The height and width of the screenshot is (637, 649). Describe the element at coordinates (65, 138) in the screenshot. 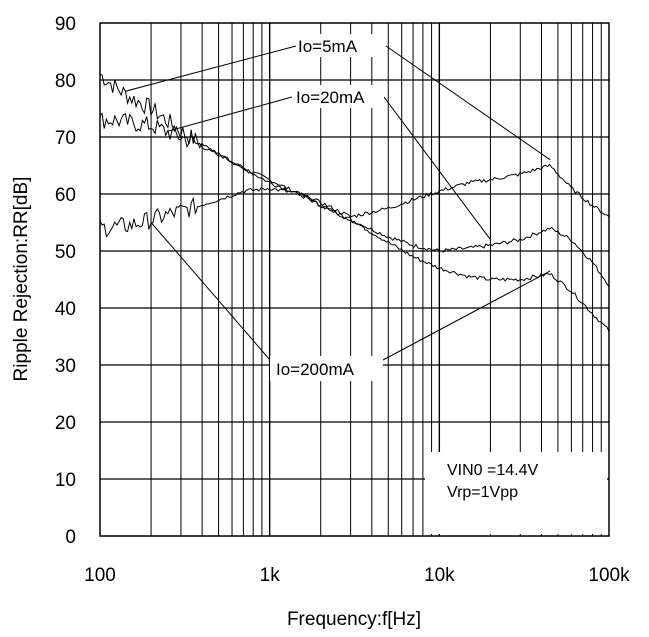

I see `y-tick-label: 70` at that location.